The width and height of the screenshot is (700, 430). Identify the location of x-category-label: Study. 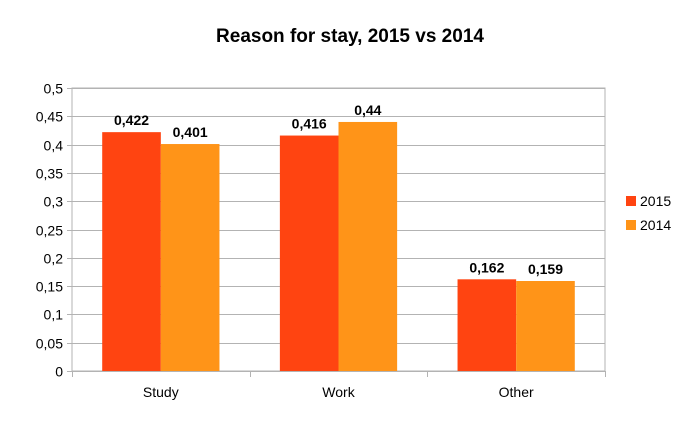
(161, 392).